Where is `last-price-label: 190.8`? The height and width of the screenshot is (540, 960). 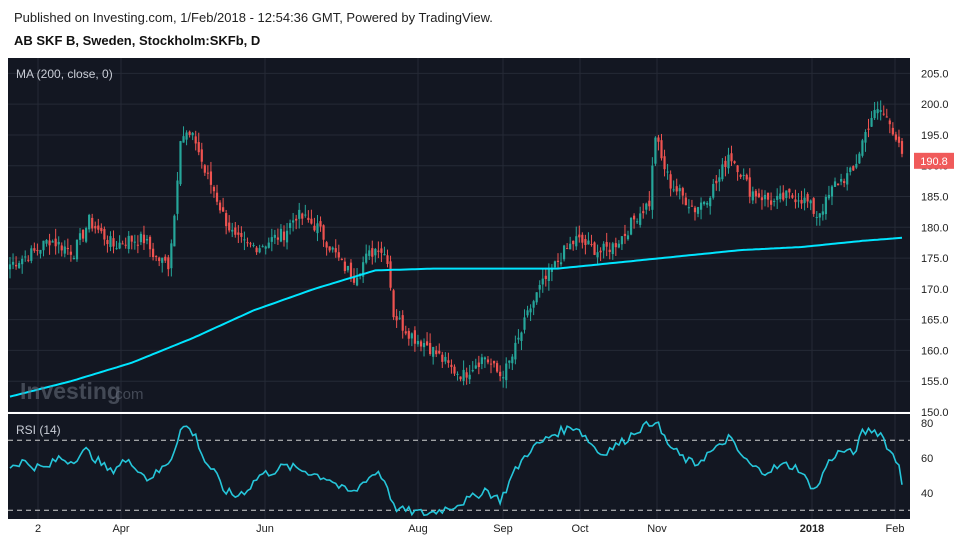 last-price-label: 190.8 is located at coordinates (934, 162).